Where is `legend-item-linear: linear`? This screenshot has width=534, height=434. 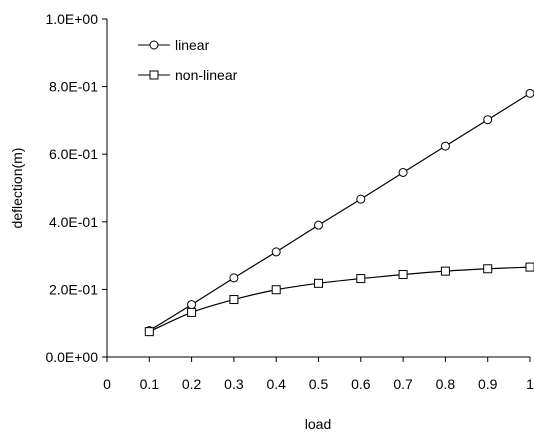
legend-item-linear: linear is located at coordinates (174, 45).